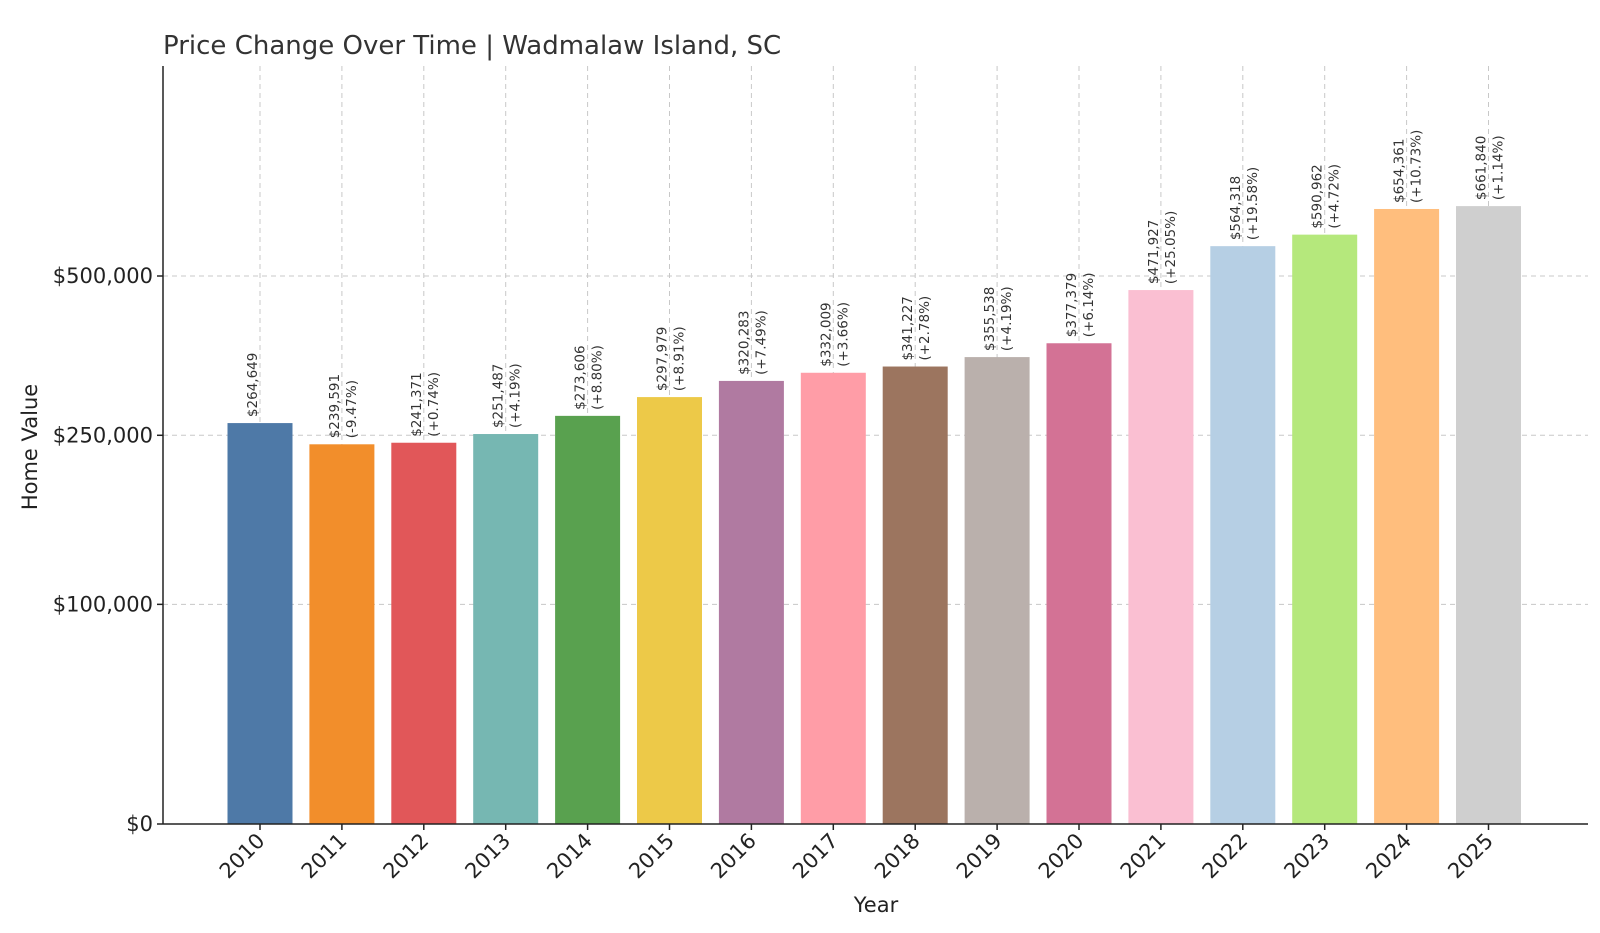 Image resolution: width=1600 pixels, height=933 pixels. Describe the element at coordinates (843, 334) in the screenshot. I see `bar-change-label: (+3.66%)` at that location.